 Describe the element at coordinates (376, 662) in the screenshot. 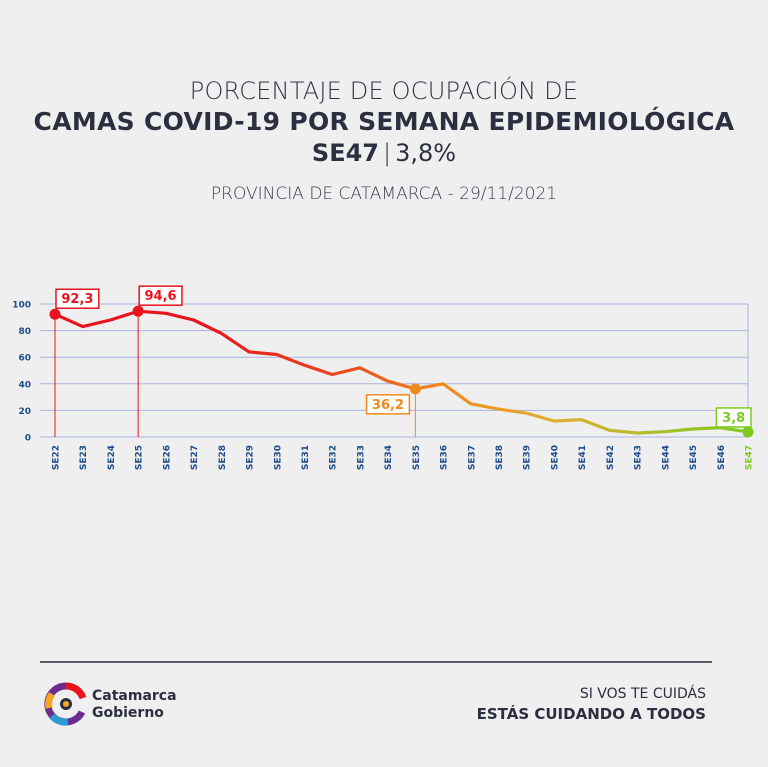

I see `footer-divider` at that location.